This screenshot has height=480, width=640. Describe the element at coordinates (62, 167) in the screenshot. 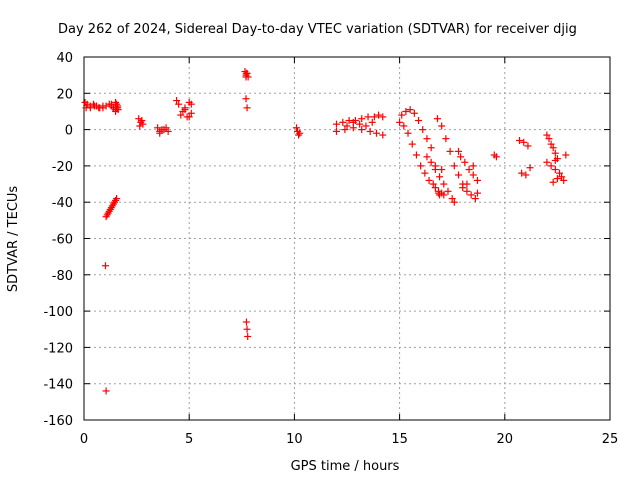

I see `y-tick-label: -20` at that location.